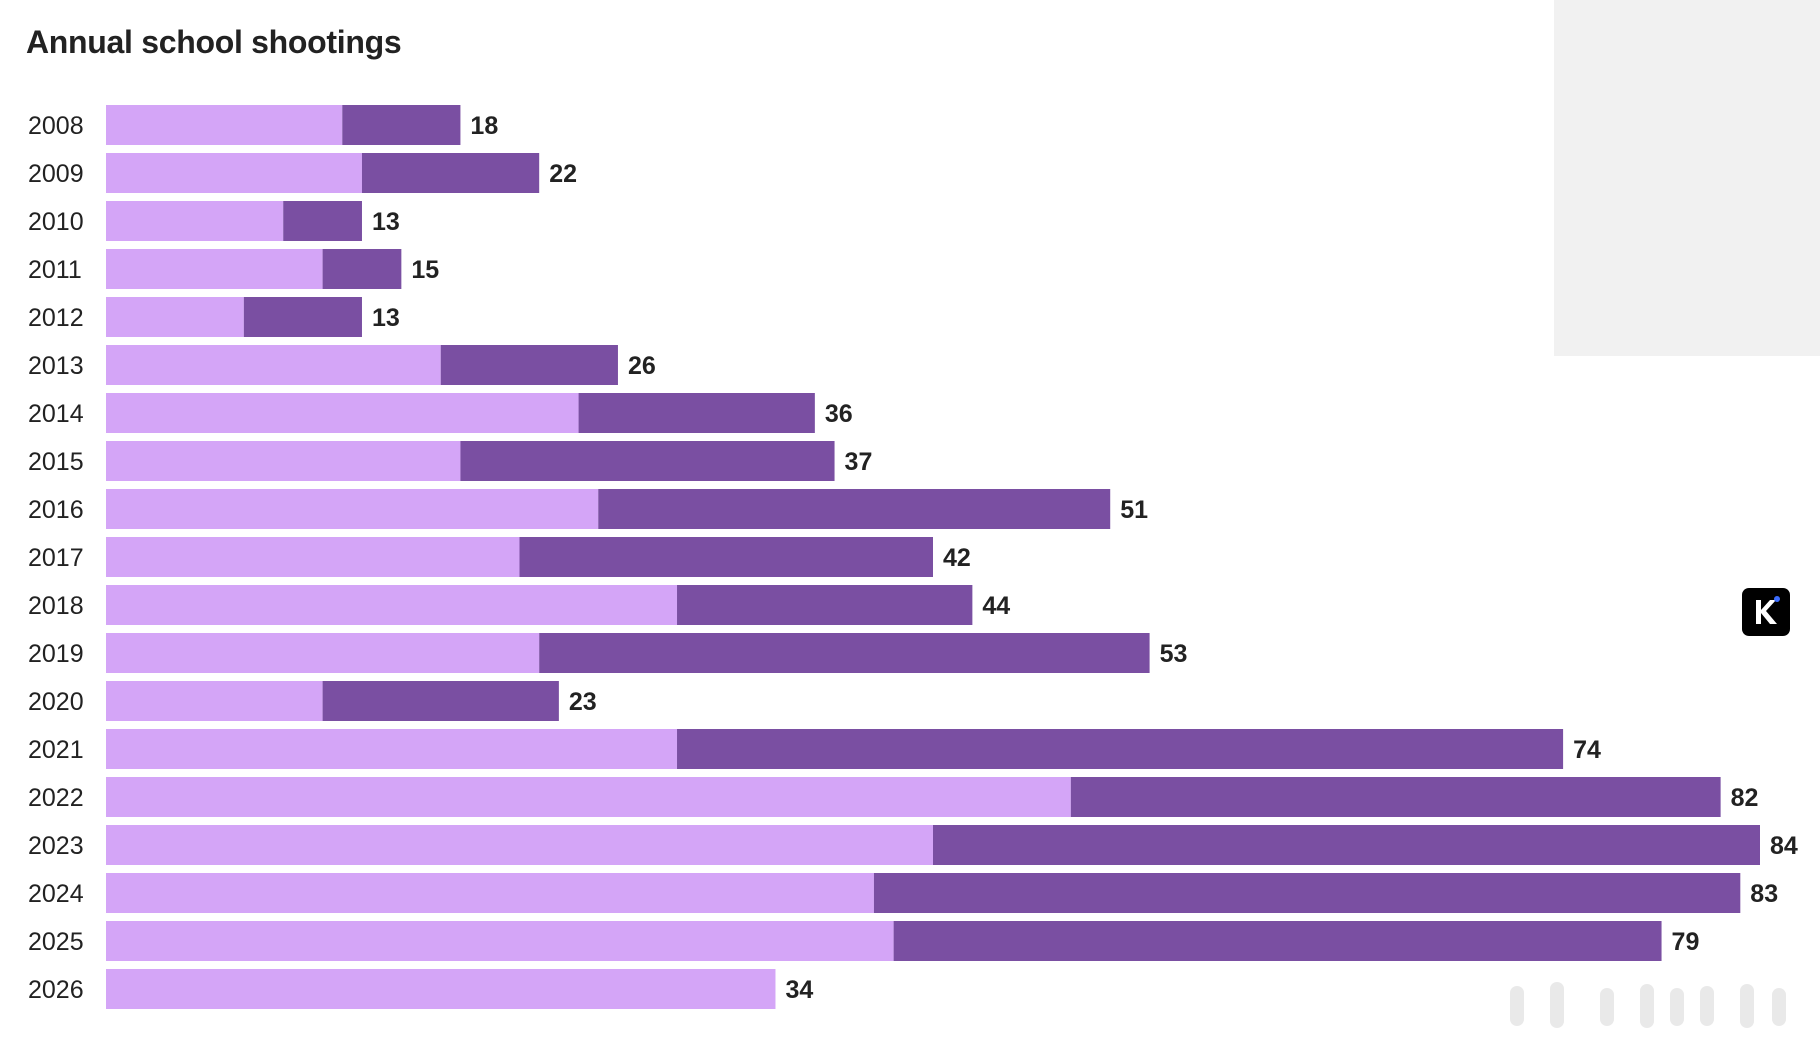  Describe the element at coordinates (1745, 798) in the screenshot. I see `value-label-2022: 82` at that location.